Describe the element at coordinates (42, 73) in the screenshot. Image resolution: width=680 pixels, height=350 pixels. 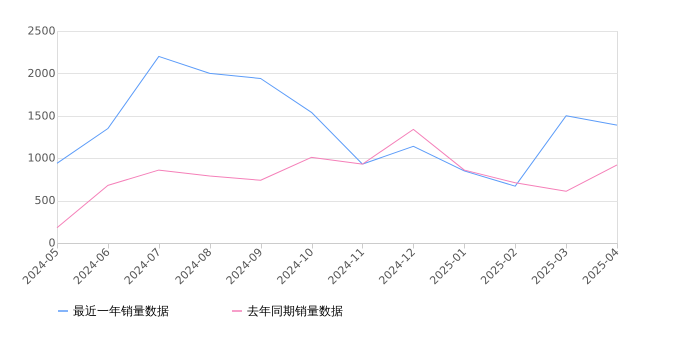
I see `y-tick-label: 2000` at that location.